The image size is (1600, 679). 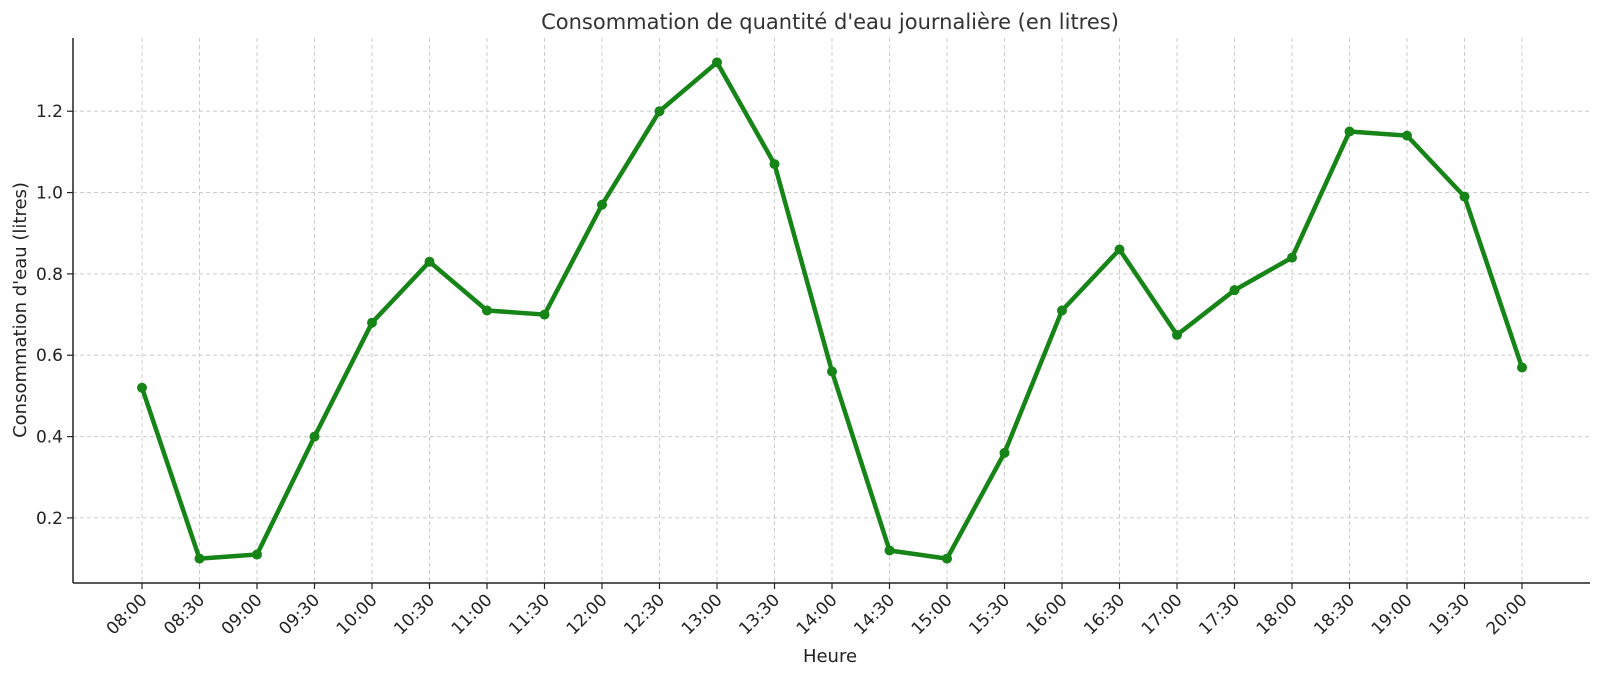 What do you see at coordinates (1507, 614) in the screenshot?
I see `x-tick-label: 20:00` at bounding box center [1507, 614].